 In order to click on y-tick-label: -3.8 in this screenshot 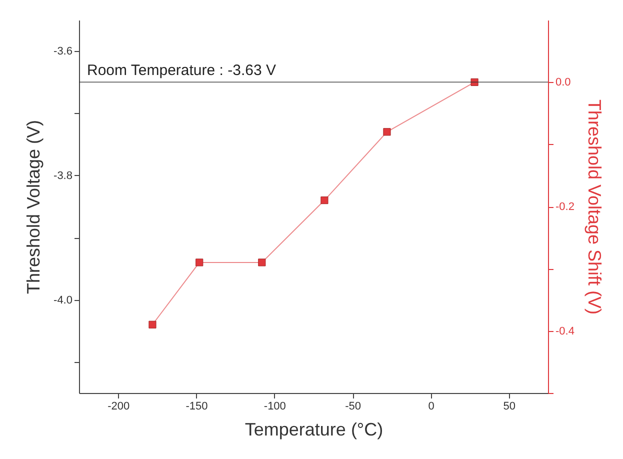, I will do `click(63, 176)`.